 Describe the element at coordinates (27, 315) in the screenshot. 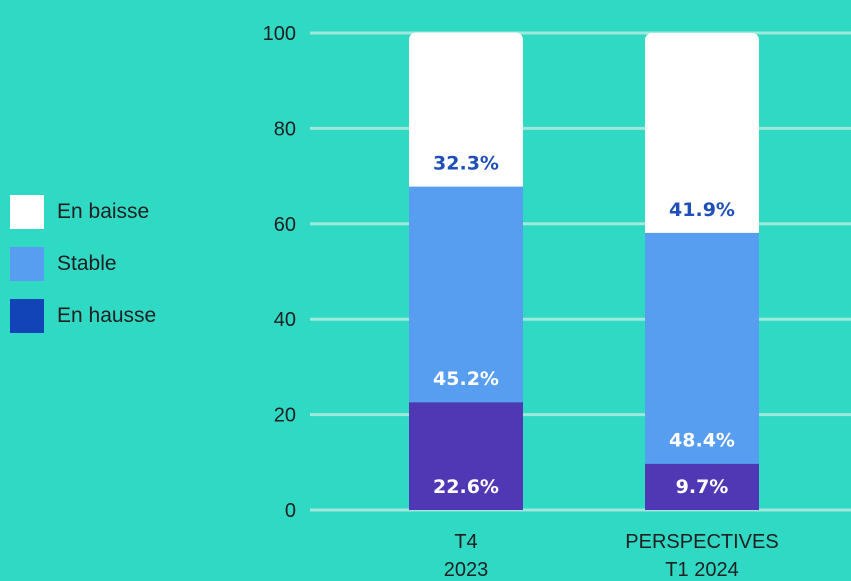

I see `legend-swatch-en-hausse` at that location.